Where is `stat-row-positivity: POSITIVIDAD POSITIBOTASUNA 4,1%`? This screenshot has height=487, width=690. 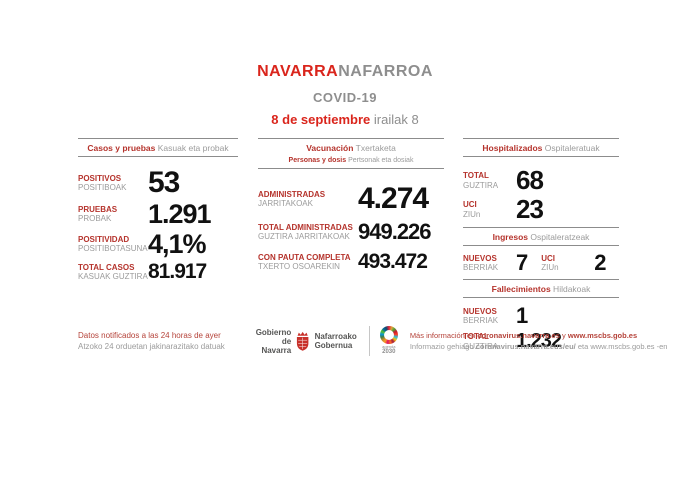 stat-row-positivity: POSITIVIDAD POSITIBOTASUNA 4,1% is located at coordinates (158, 244).